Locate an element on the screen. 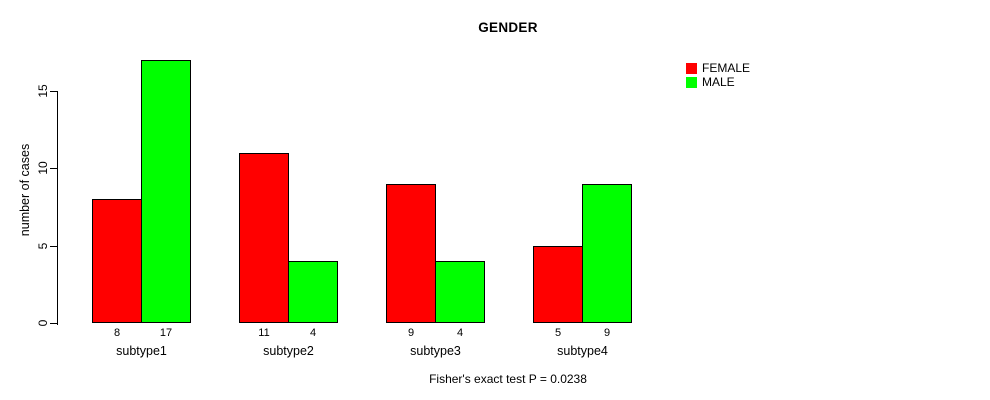 The width and height of the screenshot is (990, 400). bar-male-subtype2 is located at coordinates (313, 292).